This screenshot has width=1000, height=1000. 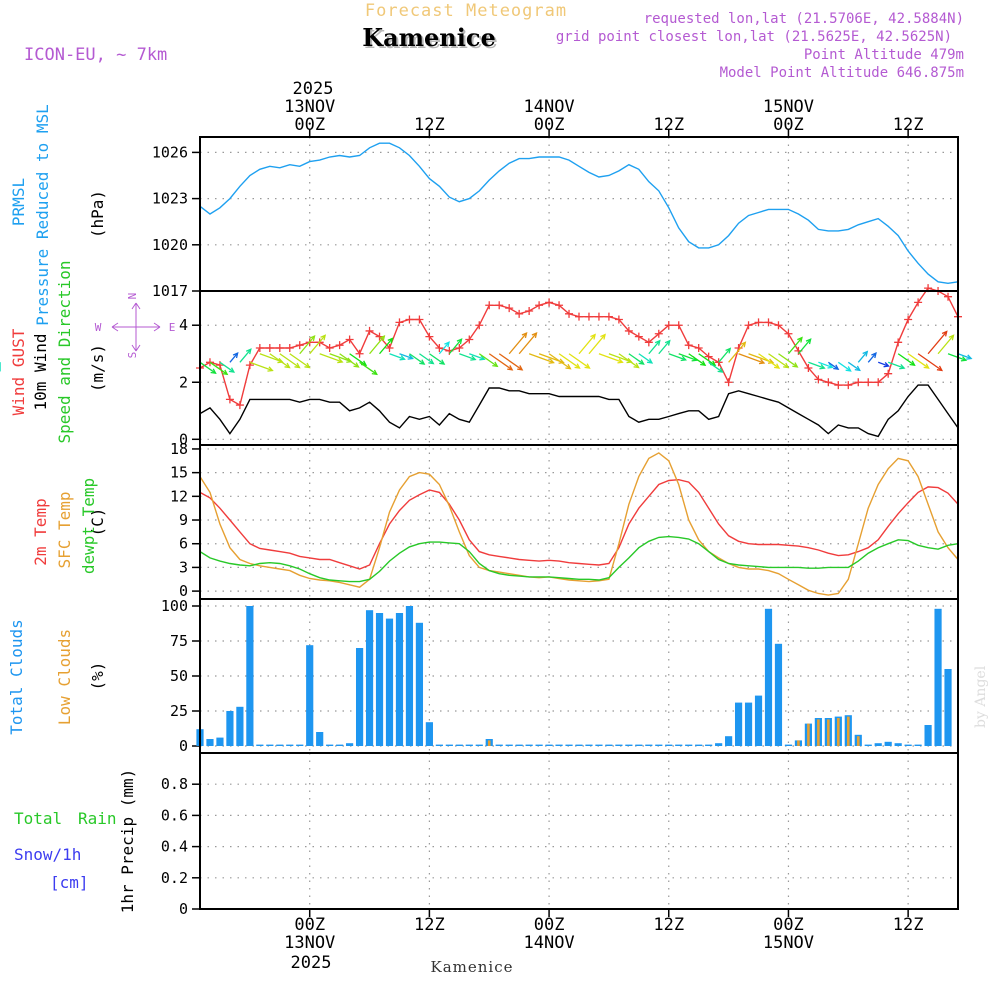 I want to click on bottom-time-label: 00Z, so click(x=309, y=925).